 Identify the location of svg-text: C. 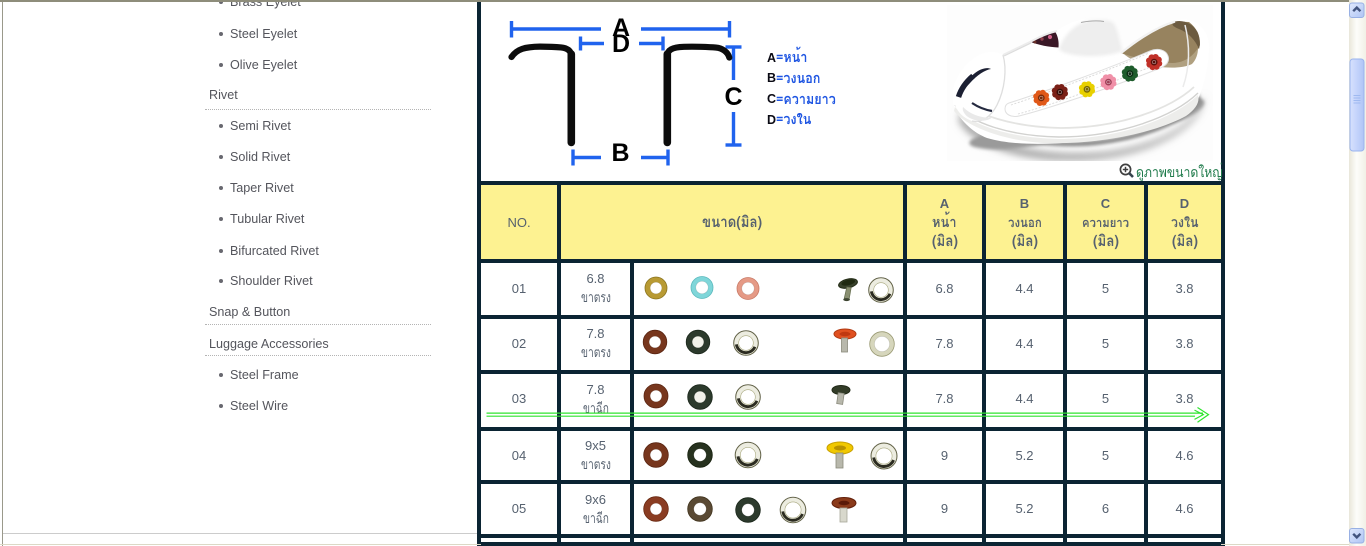
(733, 97).